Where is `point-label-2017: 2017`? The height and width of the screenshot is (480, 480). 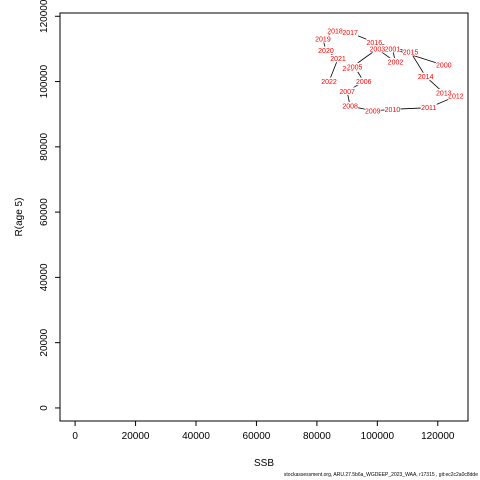 point-label-2017: 2017 is located at coordinates (350, 33).